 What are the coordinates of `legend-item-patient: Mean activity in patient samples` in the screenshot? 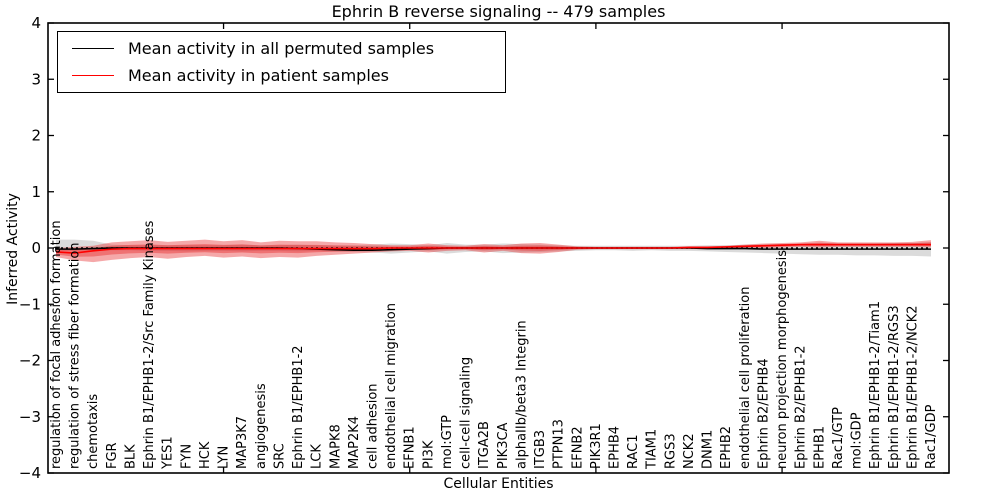 It's located at (281, 76).